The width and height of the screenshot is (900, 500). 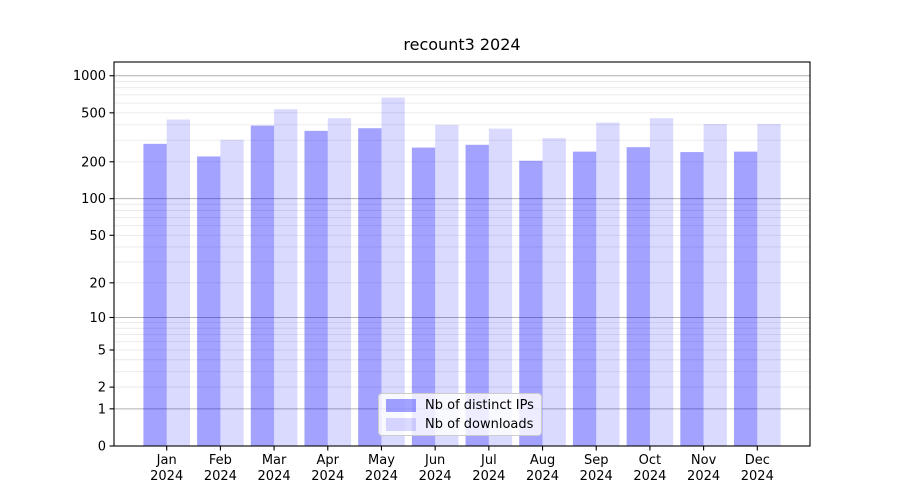 What do you see at coordinates (274, 460) in the screenshot?
I see `x-tick-label-mar: Mar` at bounding box center [274, 460].